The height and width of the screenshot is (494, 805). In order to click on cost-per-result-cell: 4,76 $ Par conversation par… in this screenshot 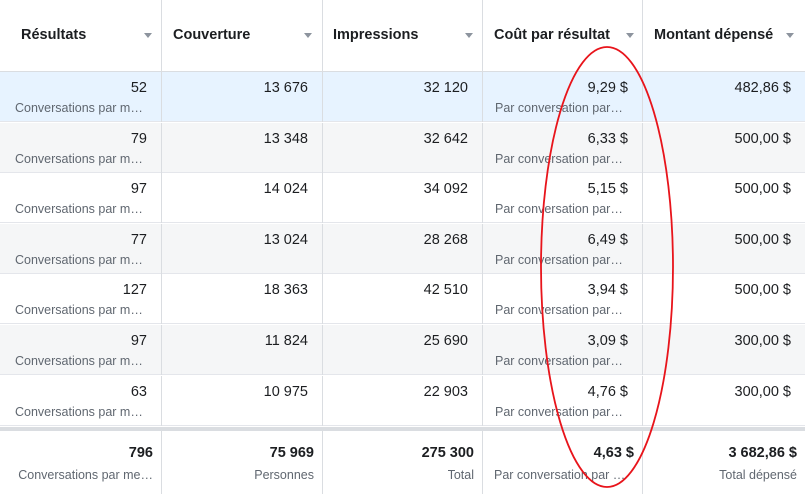, I will do `click(563, 400)`.